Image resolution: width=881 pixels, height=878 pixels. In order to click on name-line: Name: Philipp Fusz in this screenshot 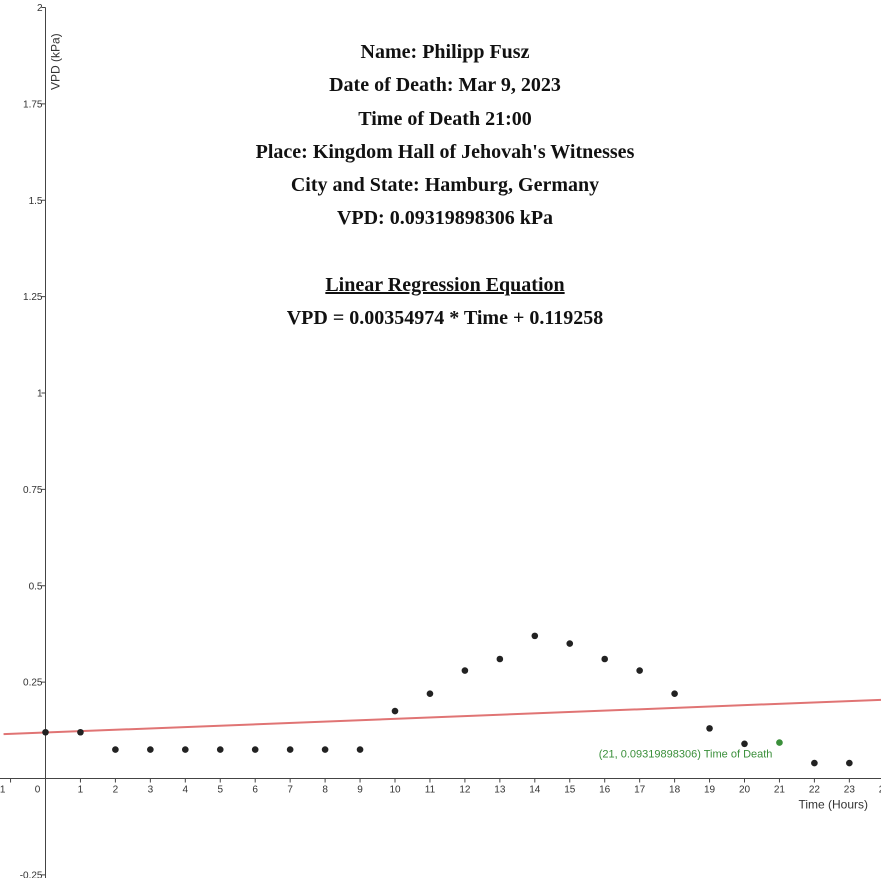, I will do `click(445, 52)`.